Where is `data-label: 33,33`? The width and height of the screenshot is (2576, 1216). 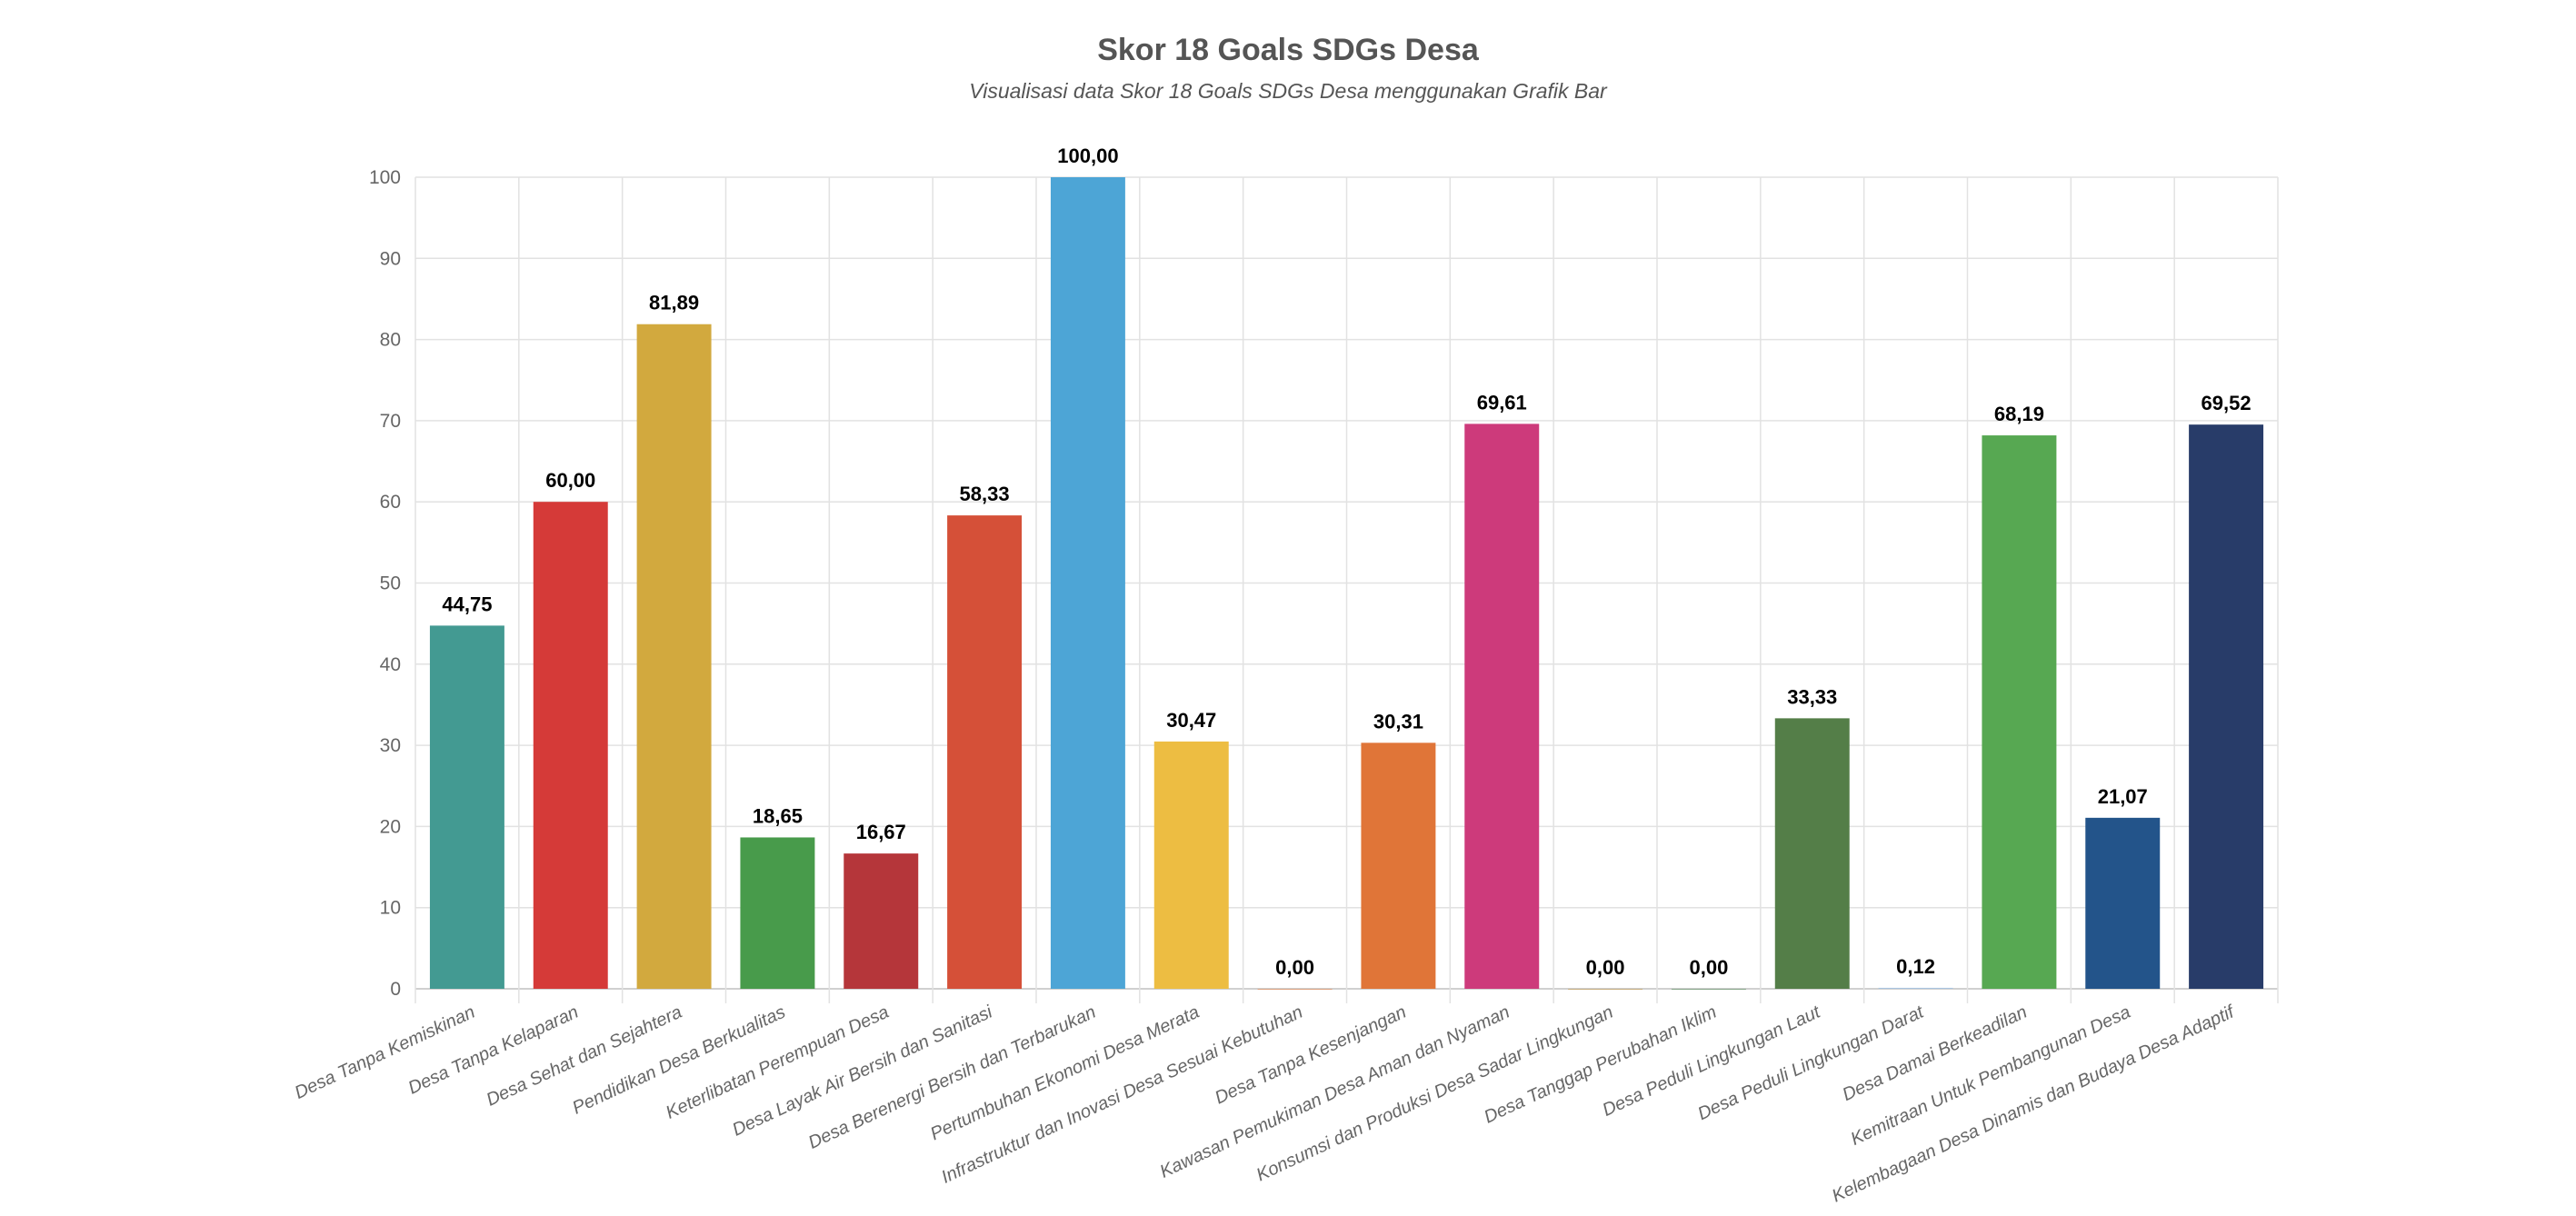 data-label: 33,33 is located at coordinates (1812, 696).